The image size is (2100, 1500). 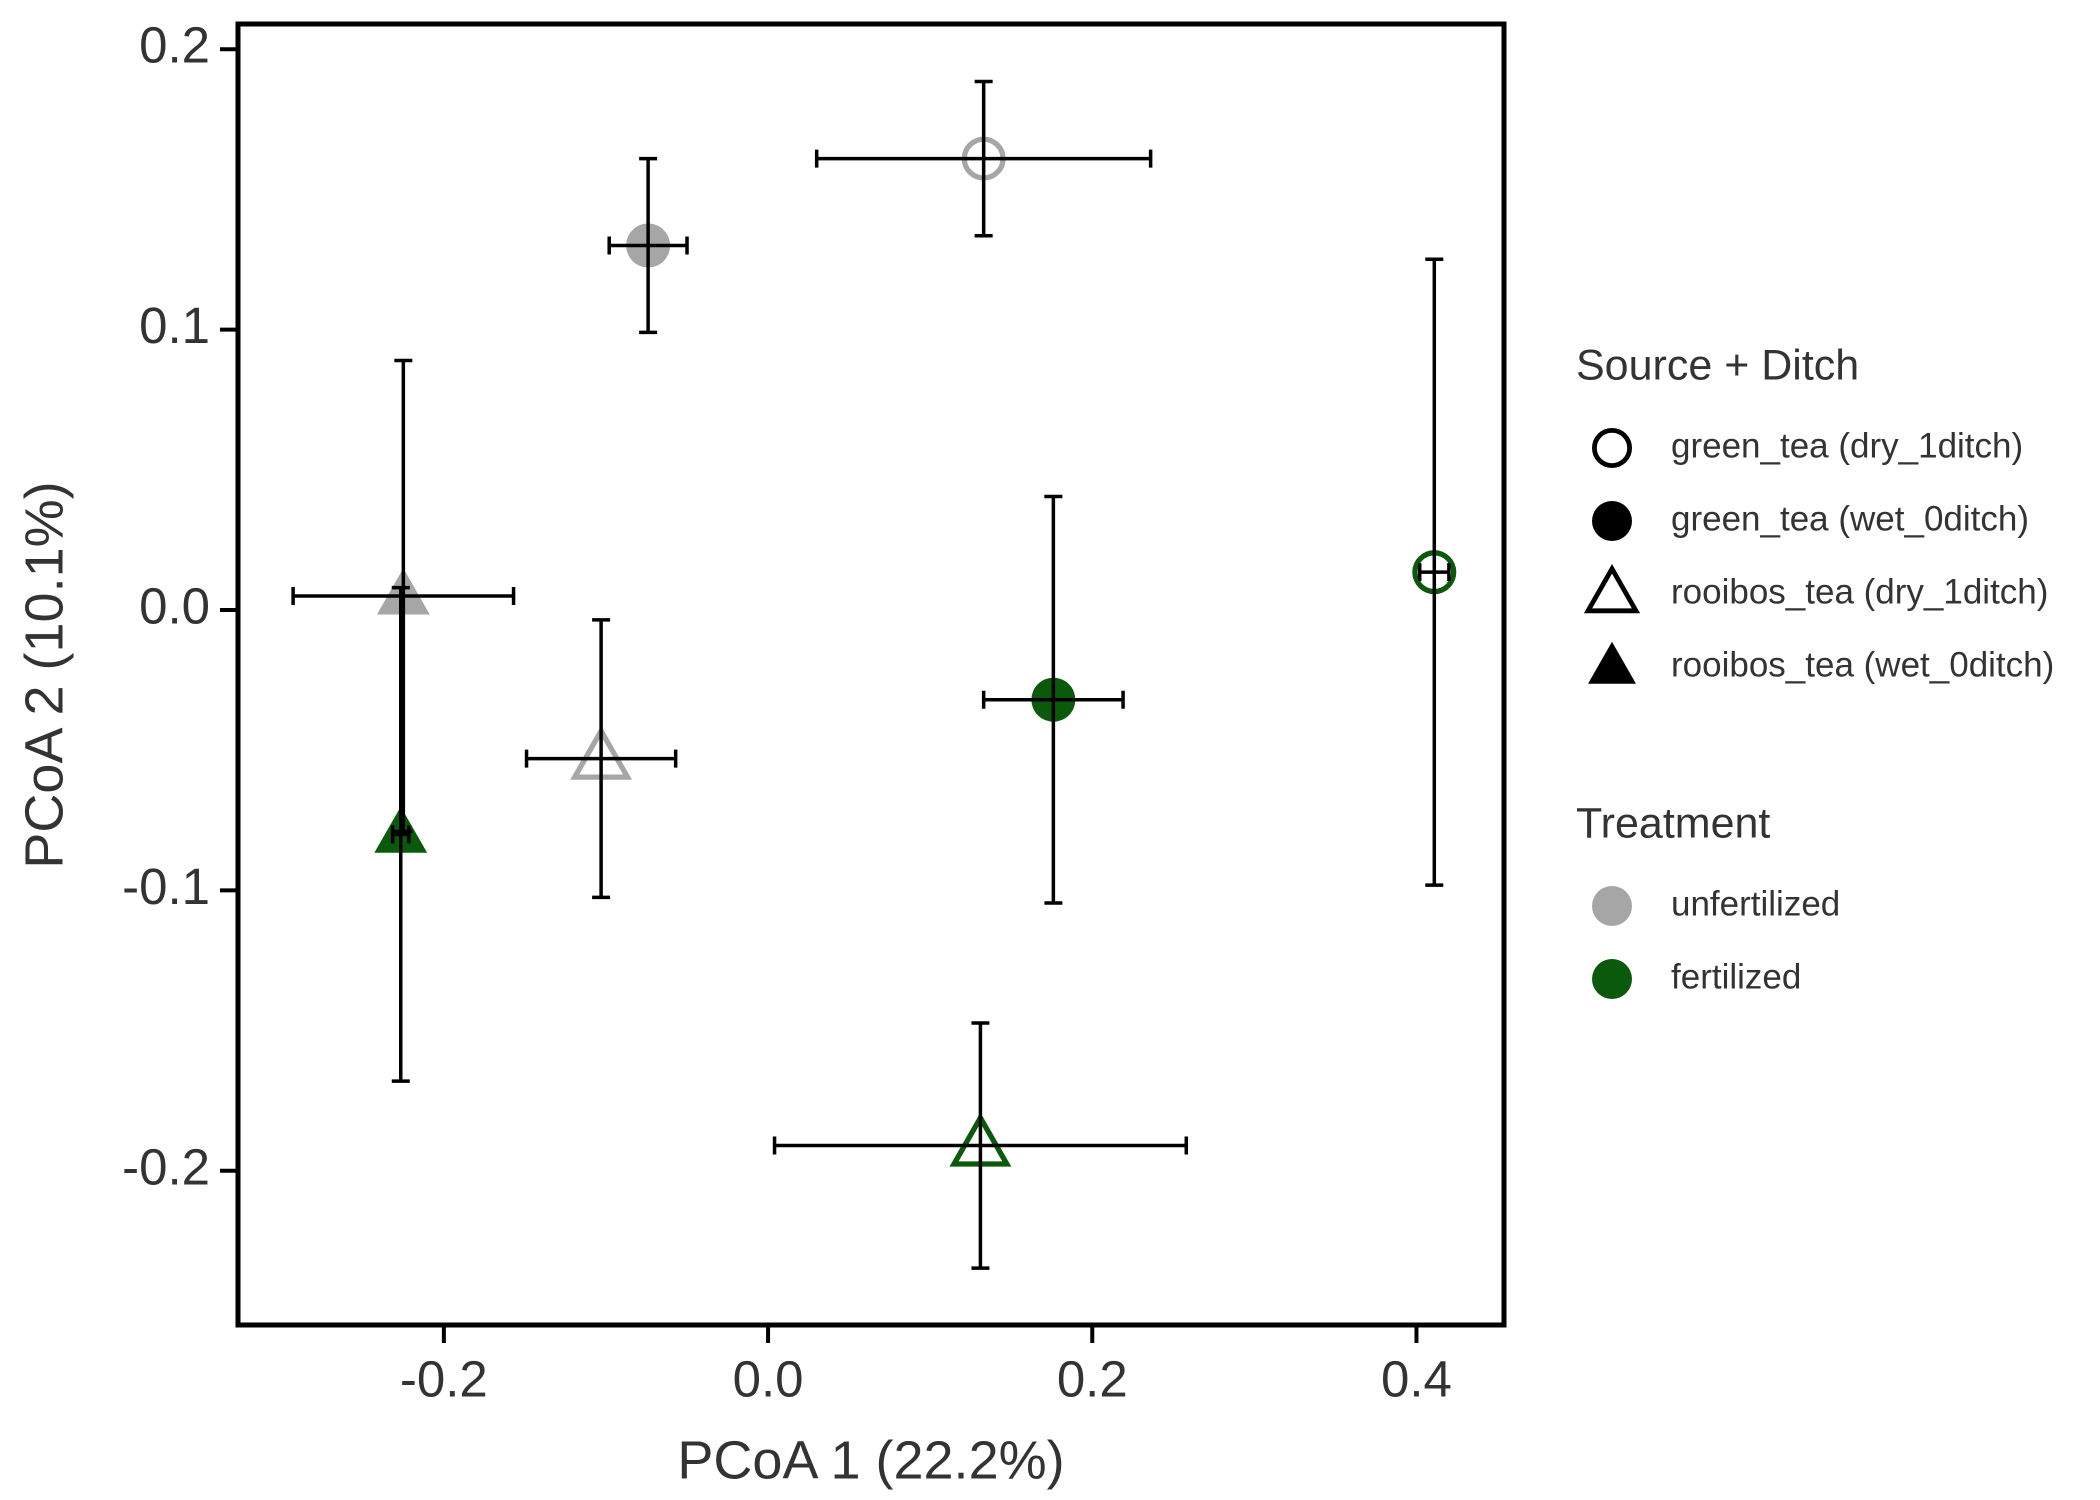 What do you see at coordinates (174, 325) in the screenshot?
I see `y-tick-label: 0.1` at bounding box center [174, 325].